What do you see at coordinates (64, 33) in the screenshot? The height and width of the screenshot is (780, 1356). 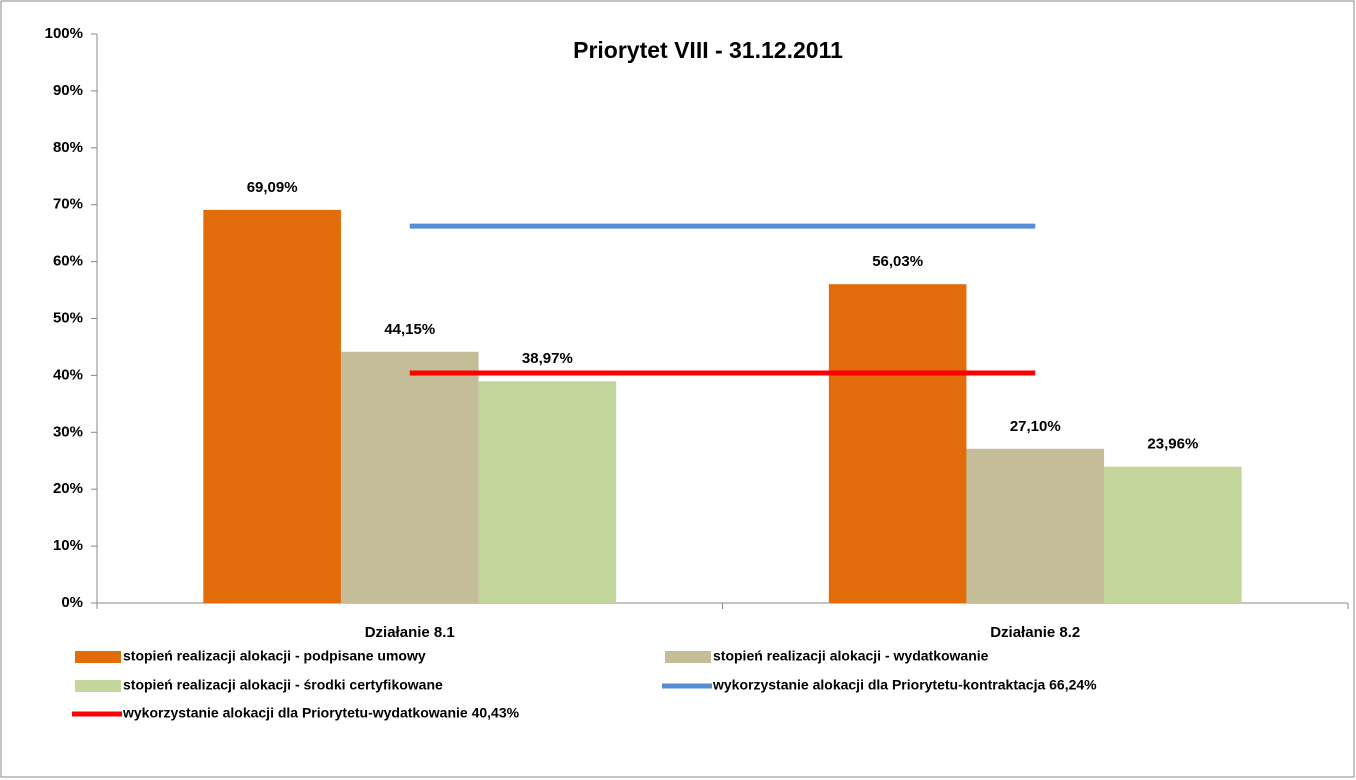 I see `y-tick-label: 100%` at bounding box center [64, 33].